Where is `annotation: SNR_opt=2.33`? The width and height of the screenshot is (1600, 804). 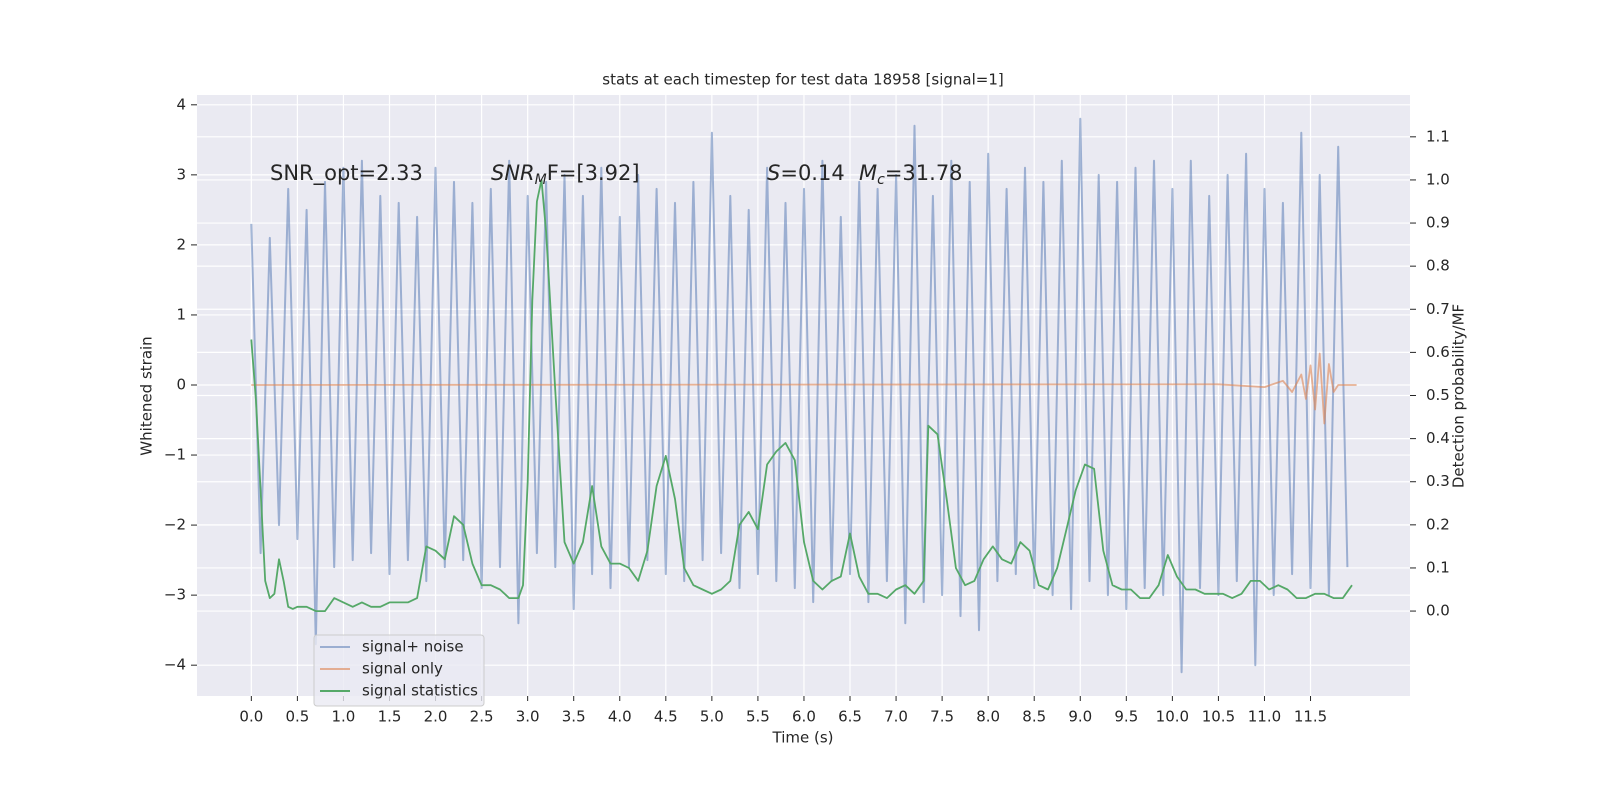 annotation: SNR_opt=2.33 is located at coordinates (346, 173).